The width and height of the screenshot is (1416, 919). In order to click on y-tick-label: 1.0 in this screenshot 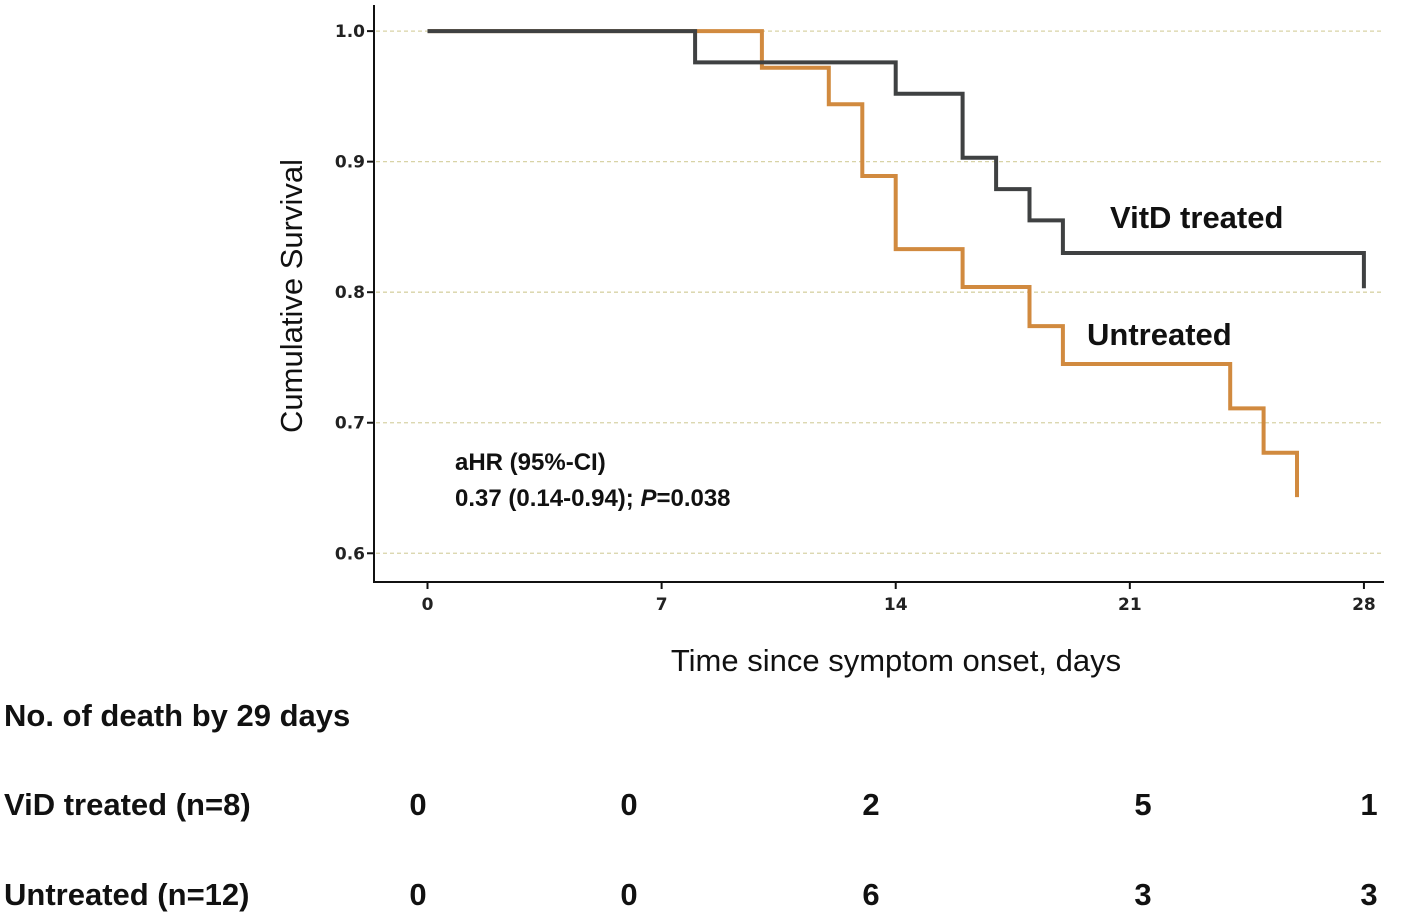, I will do `click(350, 32)`.